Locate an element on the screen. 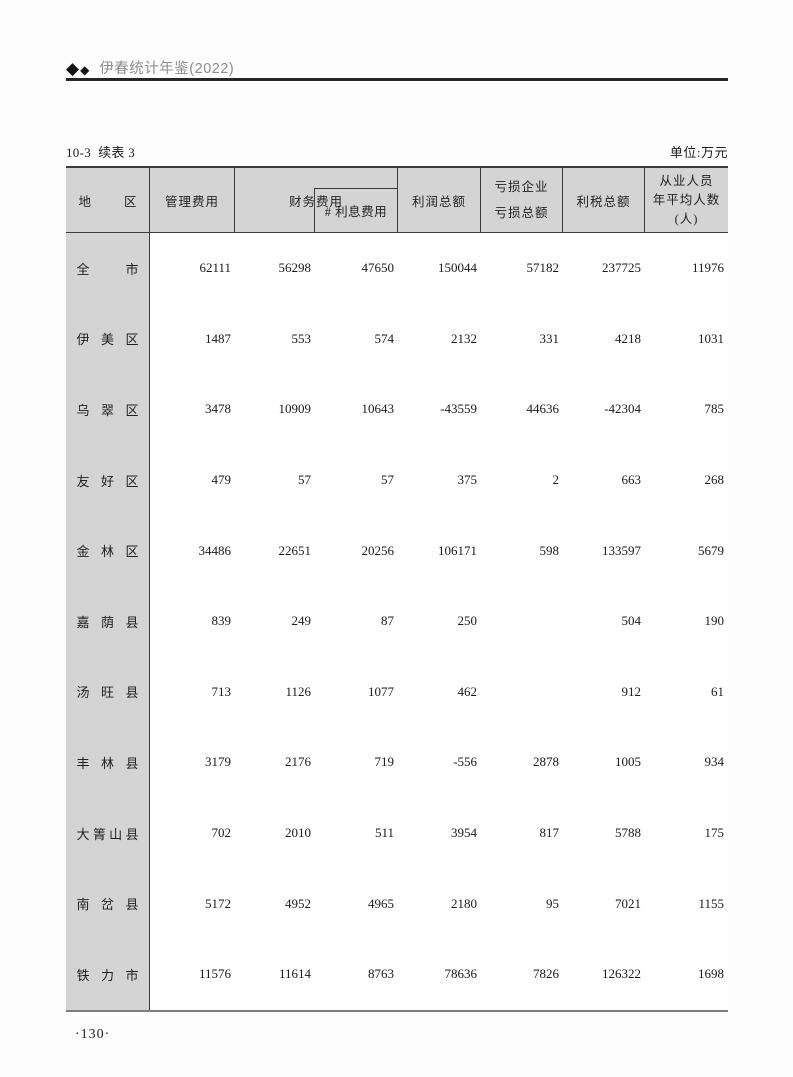 Image resolution: width=793 pixels, height=1077 pixels. table-row: 铁 力 市 11576 11614 8763 78636 7826 126322 1698 is located at coordinates (397, 974).